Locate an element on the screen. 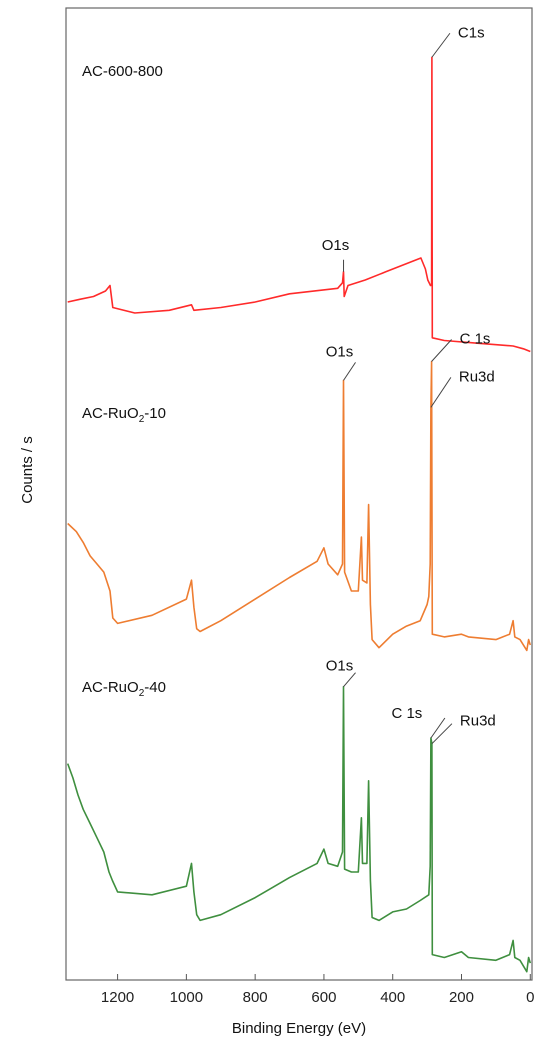 This screenshot has width=550, height=1055. peak-label: C1s is located at coordinates (471, 32).